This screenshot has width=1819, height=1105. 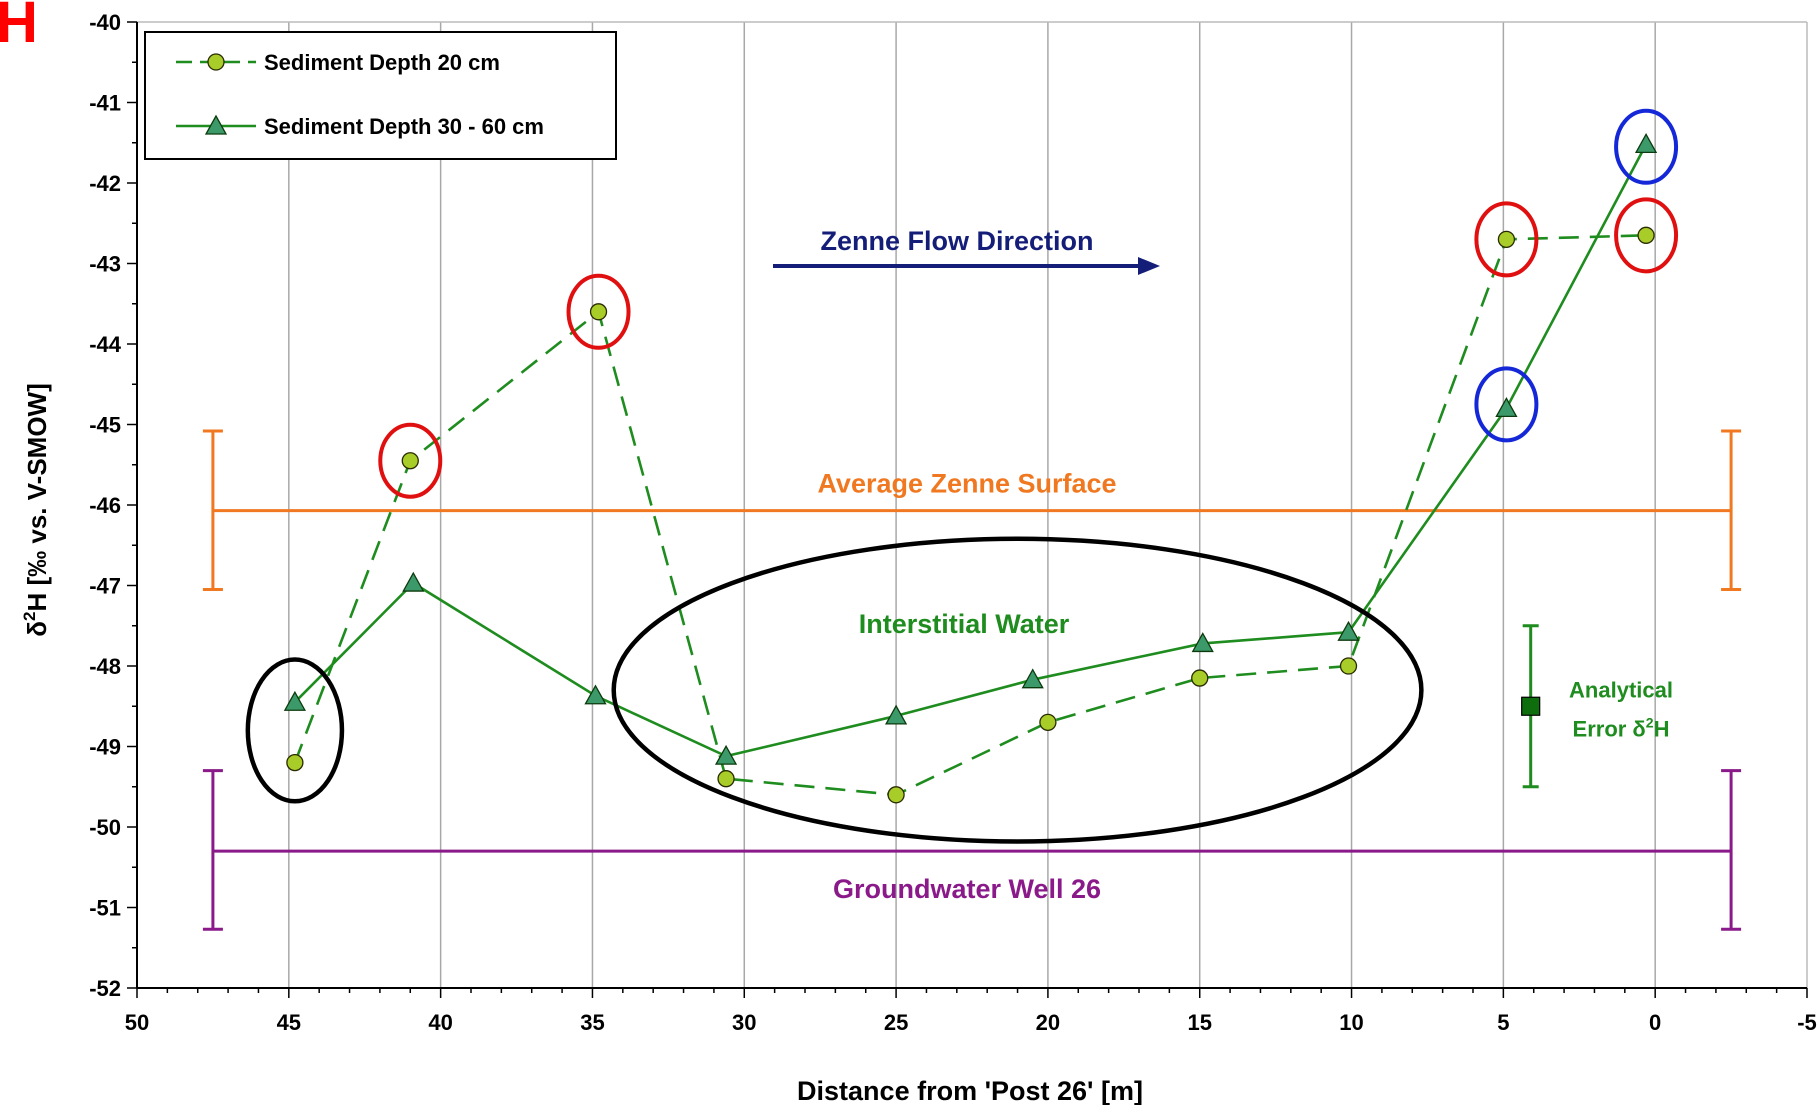 I want to click on x-tick-label: 30, so click(x=744, y=1022).